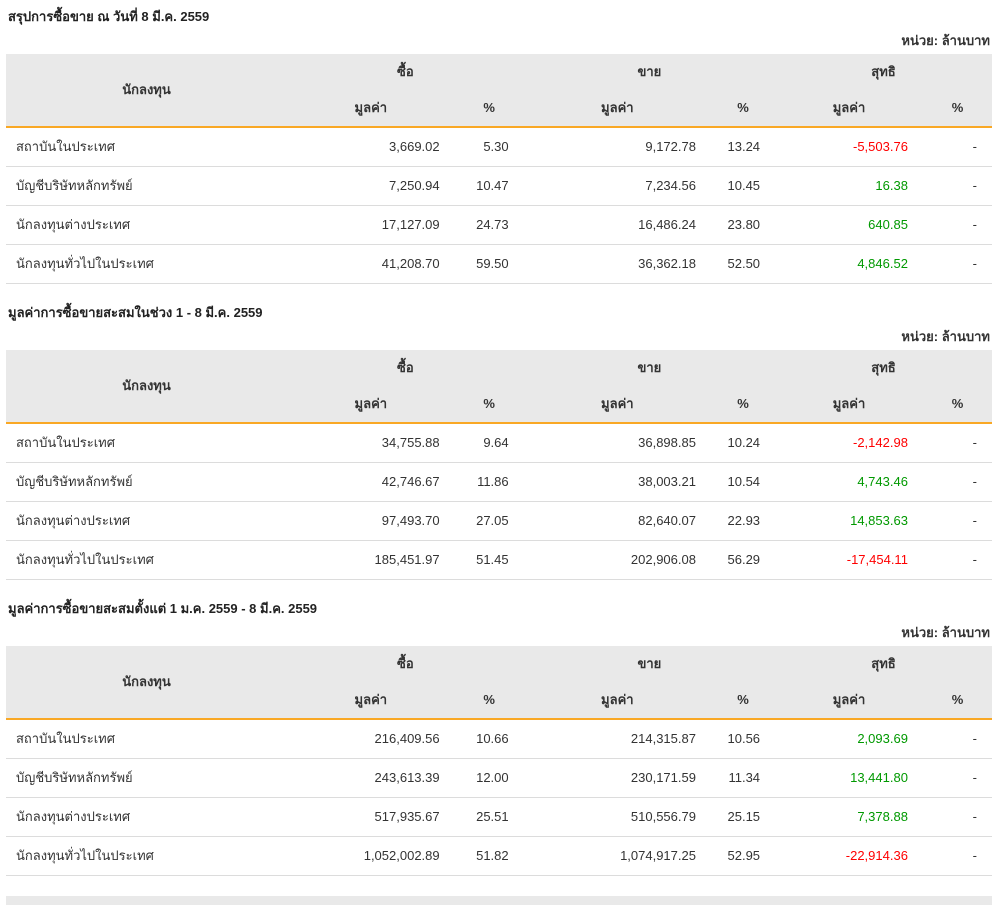  Describe the element at coordinates (489, 521) in the screenshot. I see `buy-percent: 27.05` at that location.